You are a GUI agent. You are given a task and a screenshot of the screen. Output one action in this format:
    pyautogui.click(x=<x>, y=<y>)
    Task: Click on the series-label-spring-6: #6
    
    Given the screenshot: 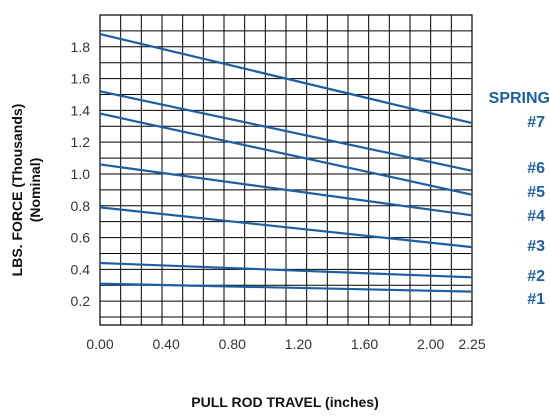 What is the action you would take?
    pyautogui.click(x=536, y=168)
    